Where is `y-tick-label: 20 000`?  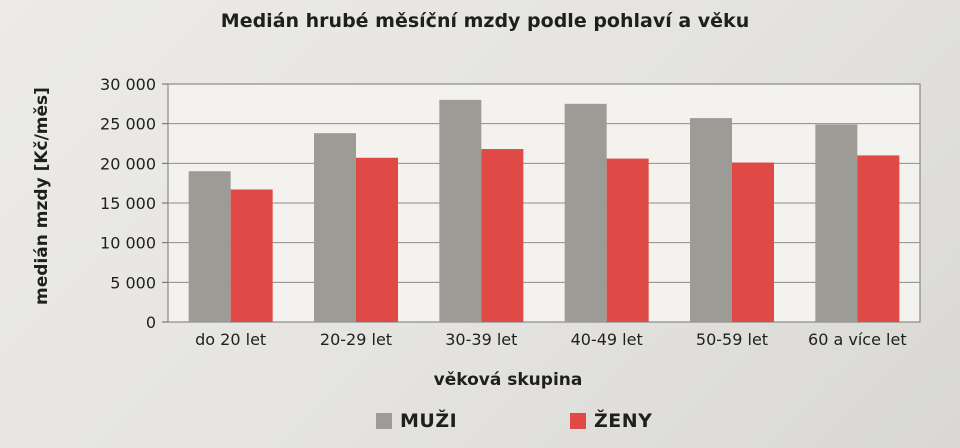 y-tick-label: 20 000 is located at coordinates (128, 163).